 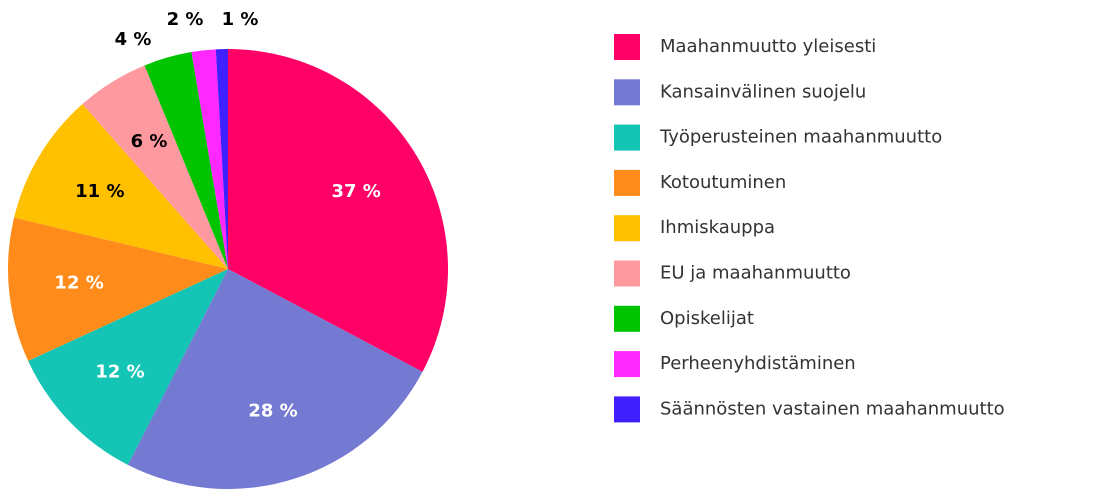 I want to click on legend-label: Kotoutuminen, so click(x=723, y=182).